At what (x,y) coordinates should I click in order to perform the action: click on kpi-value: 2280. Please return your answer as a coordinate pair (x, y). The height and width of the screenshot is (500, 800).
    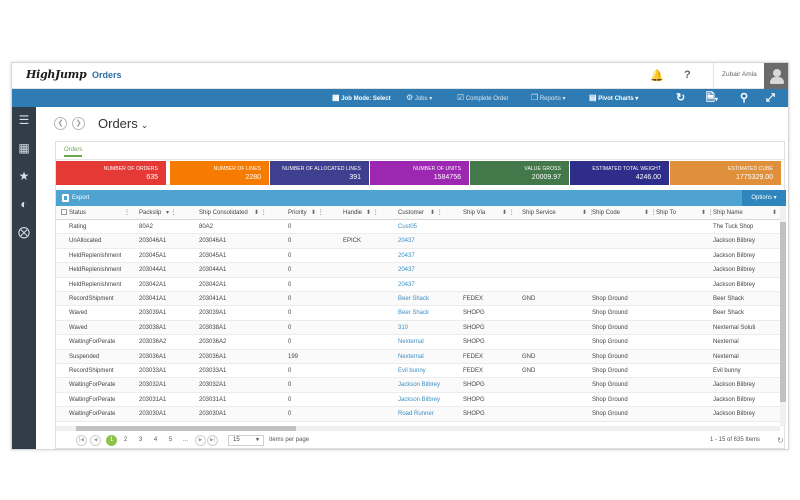
    Looking at the image, I should click on (253, 177).